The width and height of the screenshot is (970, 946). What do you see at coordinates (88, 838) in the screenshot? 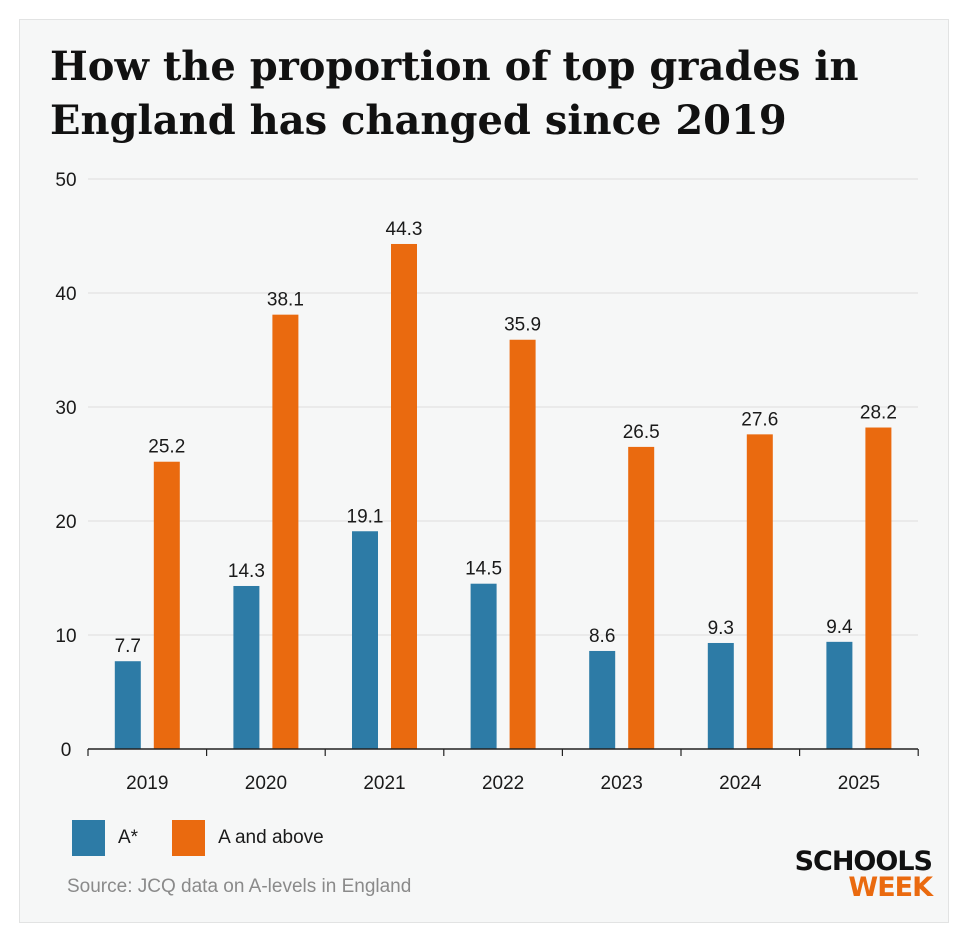
I see `legend-swatch-a-star` at bounding box center [88, 838].